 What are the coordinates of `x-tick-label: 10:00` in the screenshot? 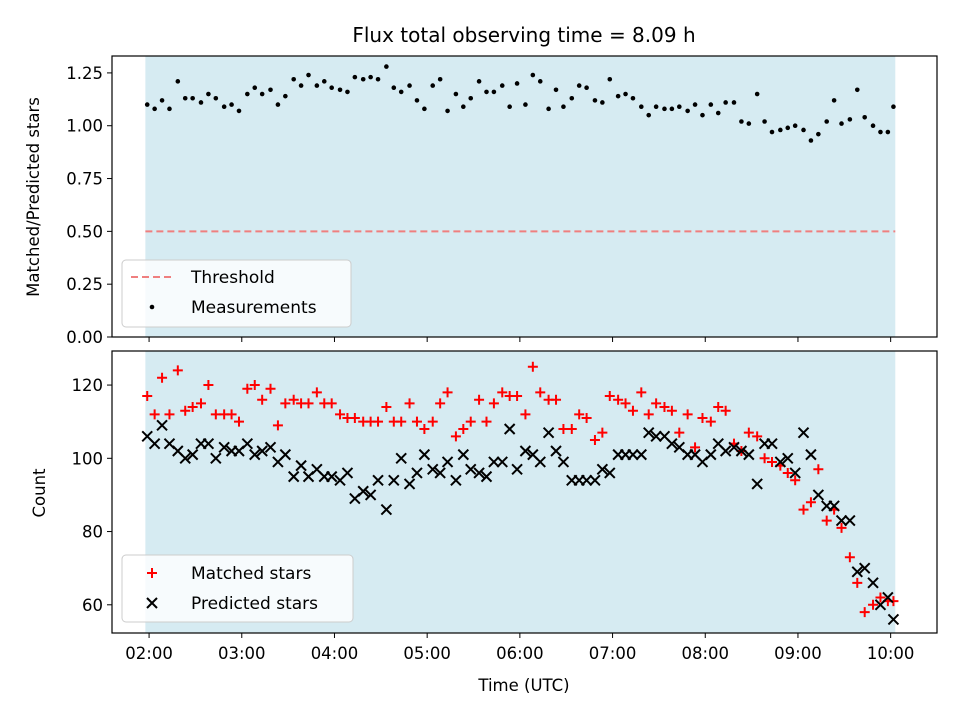 It's located at (891, 653).